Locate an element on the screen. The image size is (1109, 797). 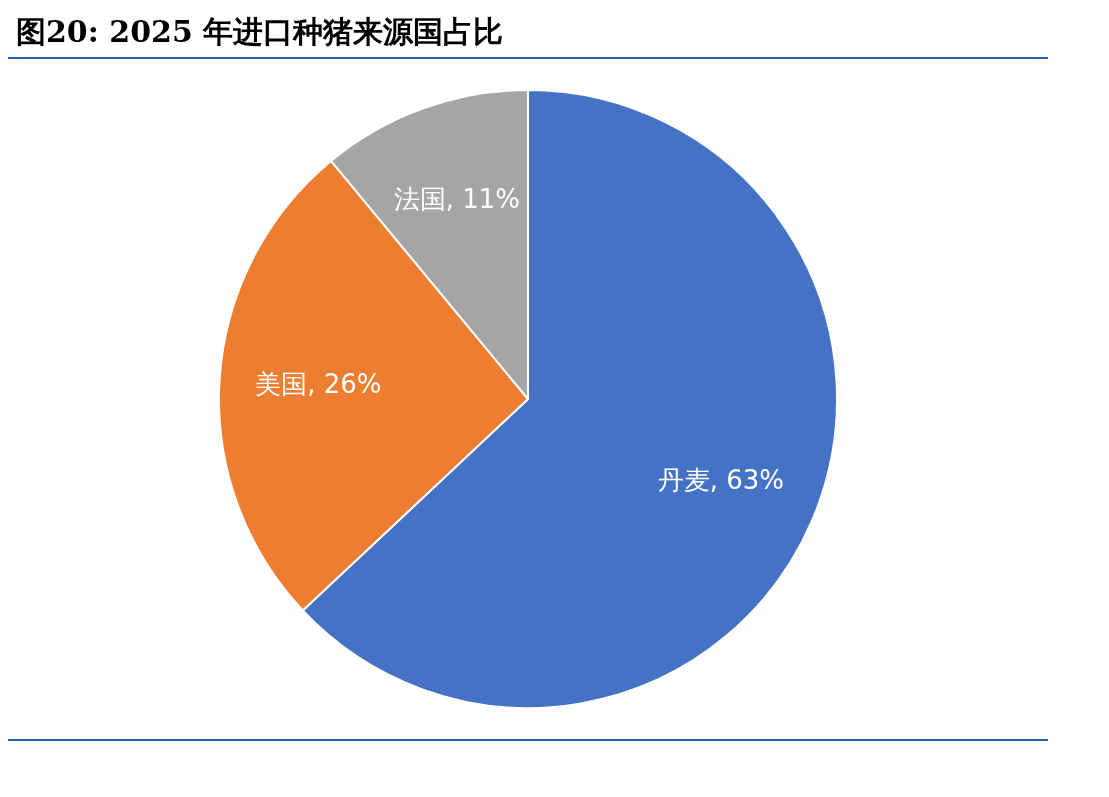
slice-label: 丹麦 is located at coordinates (683, 480).